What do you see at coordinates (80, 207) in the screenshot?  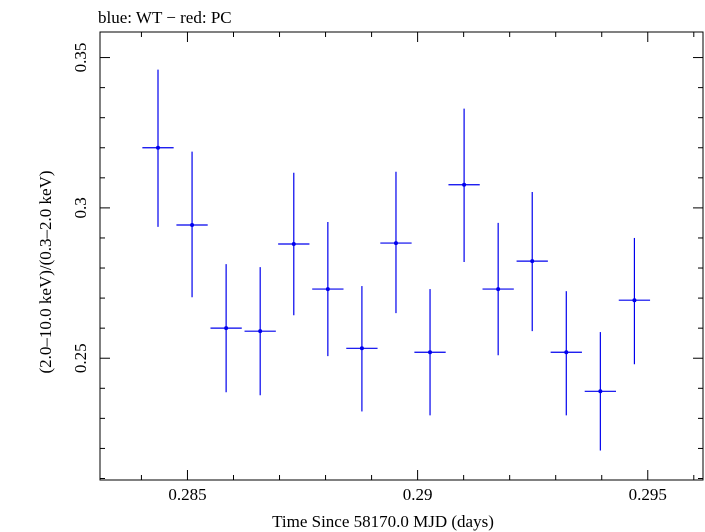 I see `y-tick-label: 0.3` at bounding box center [80, 207].